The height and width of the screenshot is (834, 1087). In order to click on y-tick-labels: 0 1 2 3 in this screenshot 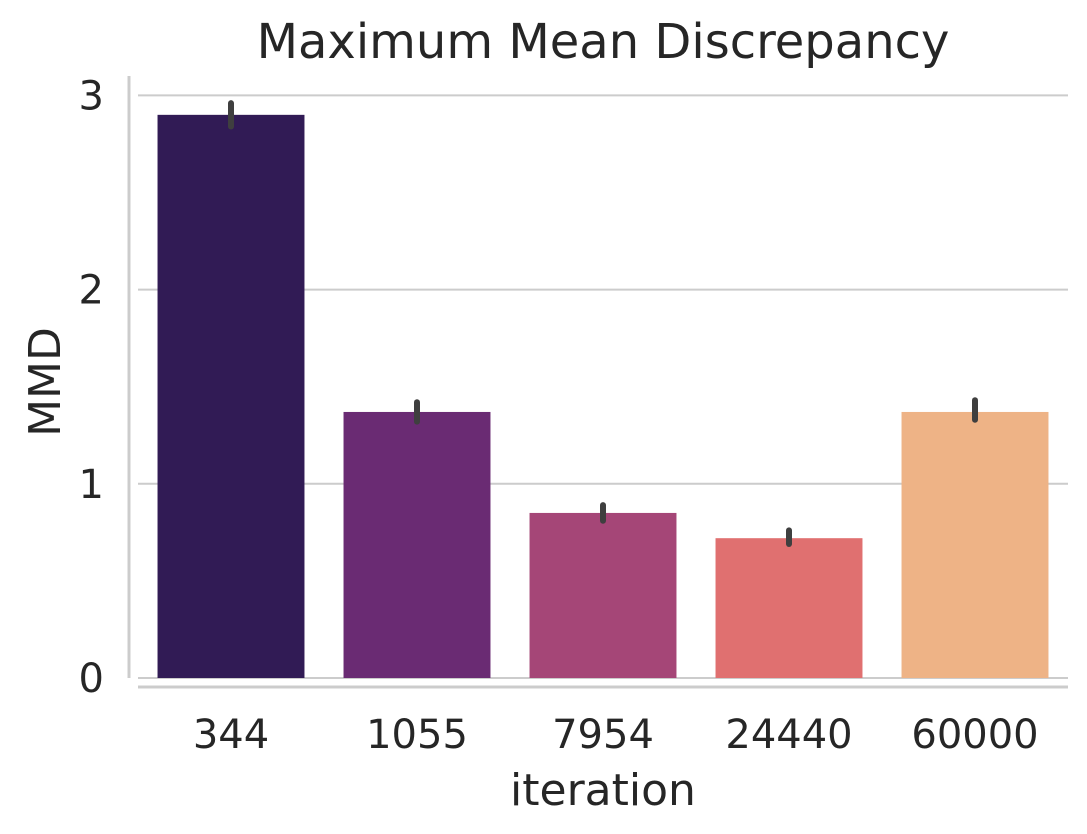, I will do `click(91, 387)`.